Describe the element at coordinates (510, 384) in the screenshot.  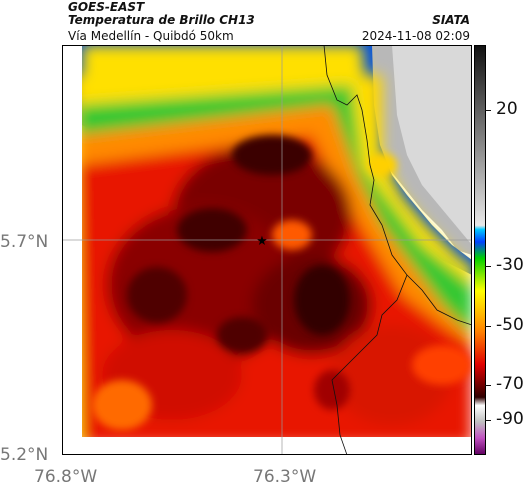
I see `colorbar-label-minus70: -70` at that location.